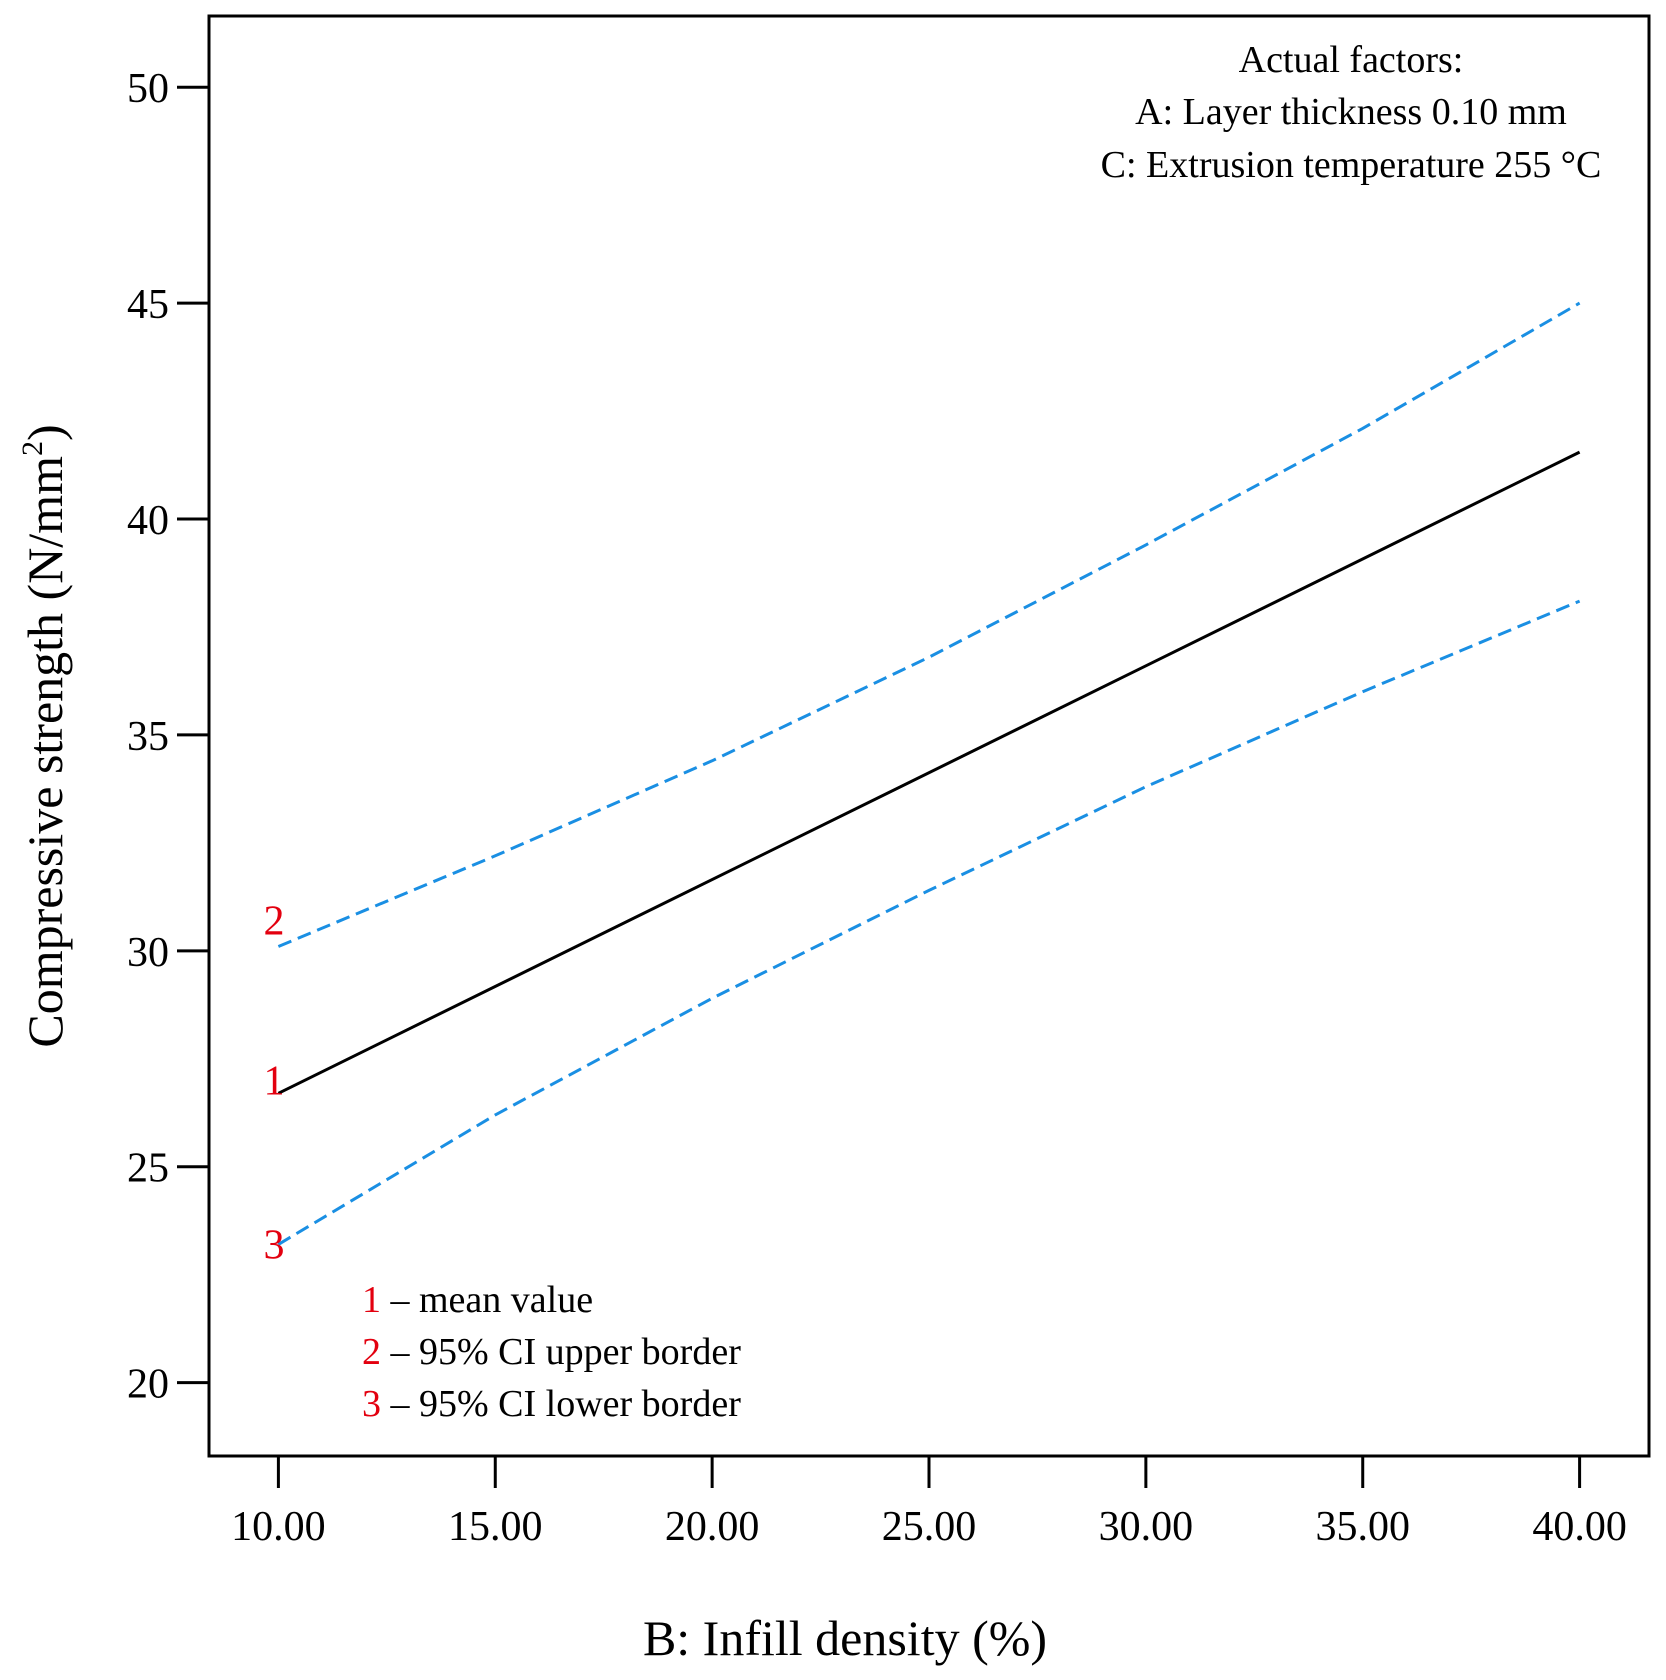 This screenshot has width=1666, height=1680. Describe the element at coordinates (274, 1245) in the screenshot. I see `line-marker-3: 3` at that location.